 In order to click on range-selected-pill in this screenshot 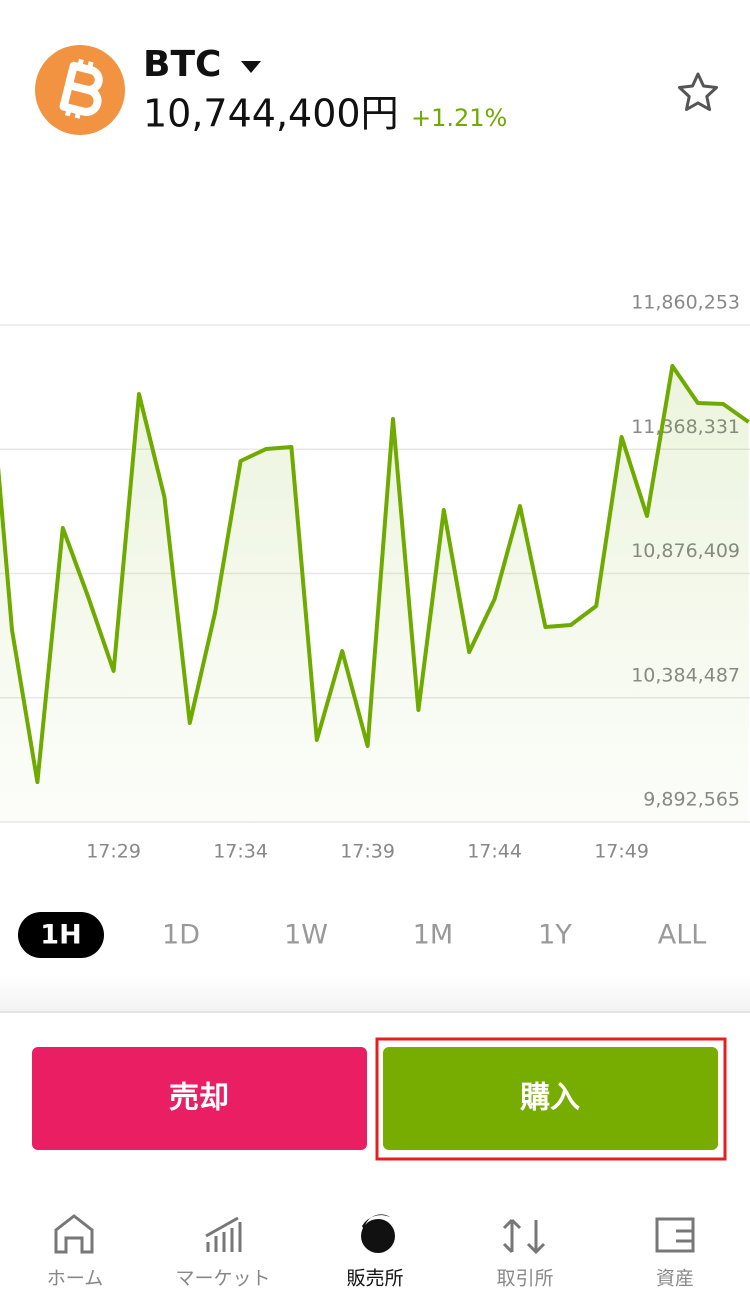, I will do `click(61, 935)`.